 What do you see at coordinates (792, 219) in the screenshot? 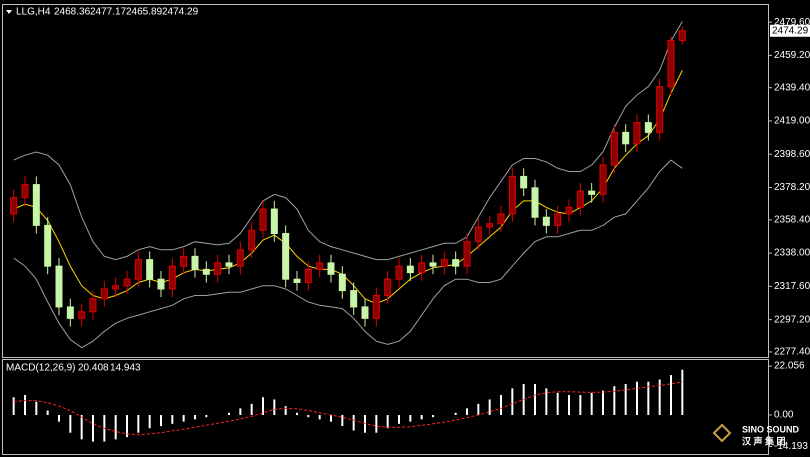
I see `y-tick-label: 2358.40` at bounding box center [792, 219].